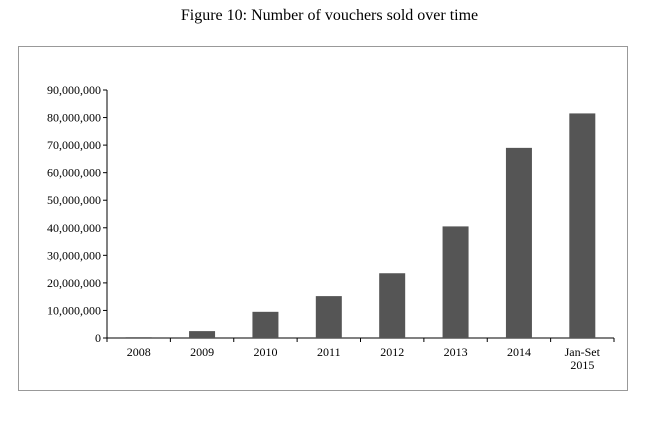 The width and height of the screenshot is (659, 431). What do you see at coordinates (74, 228) in the screenshot?
I see `y-tick-label: 40,000,000` at bounding box center [74, 228].